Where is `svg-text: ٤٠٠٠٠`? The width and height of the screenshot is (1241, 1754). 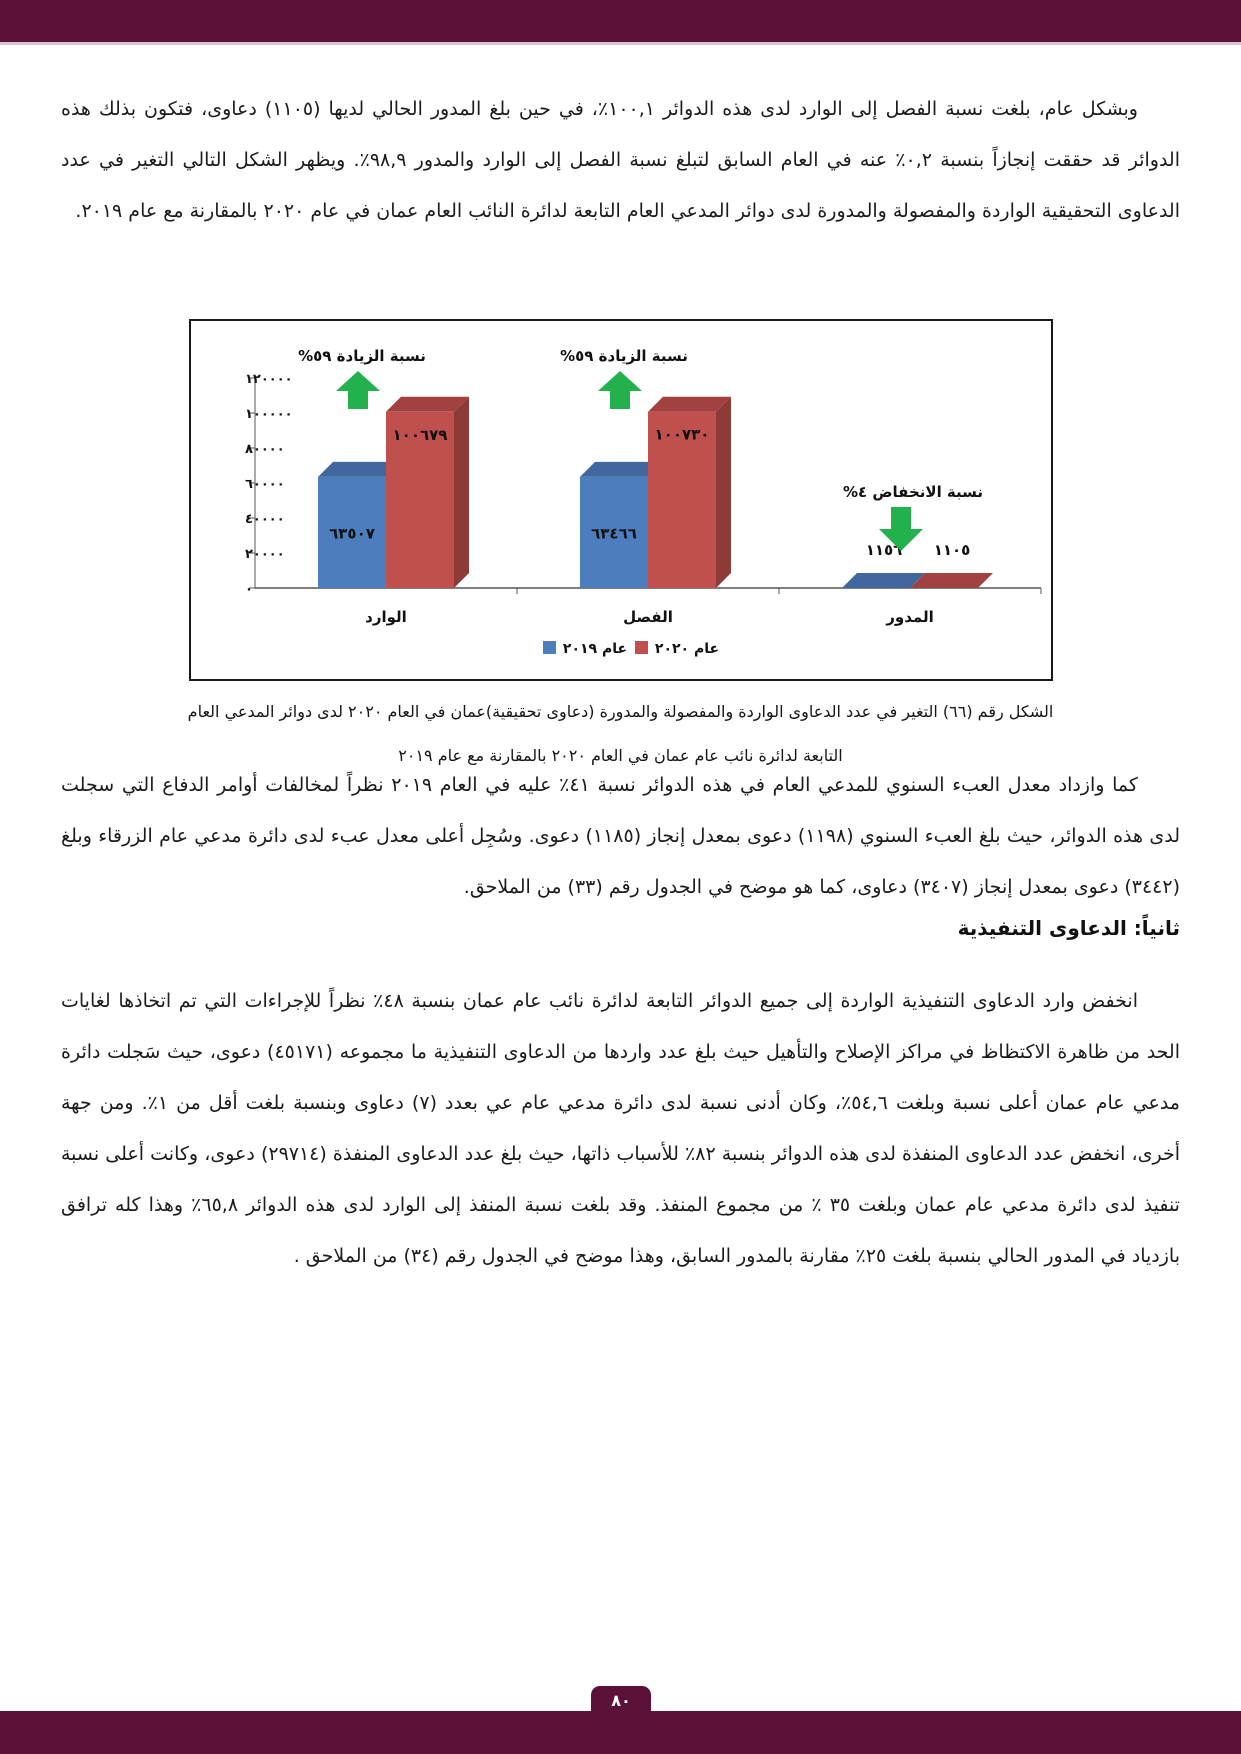
svg-text: ٤٠٠٠٠ is located at coordinates (265, 519).